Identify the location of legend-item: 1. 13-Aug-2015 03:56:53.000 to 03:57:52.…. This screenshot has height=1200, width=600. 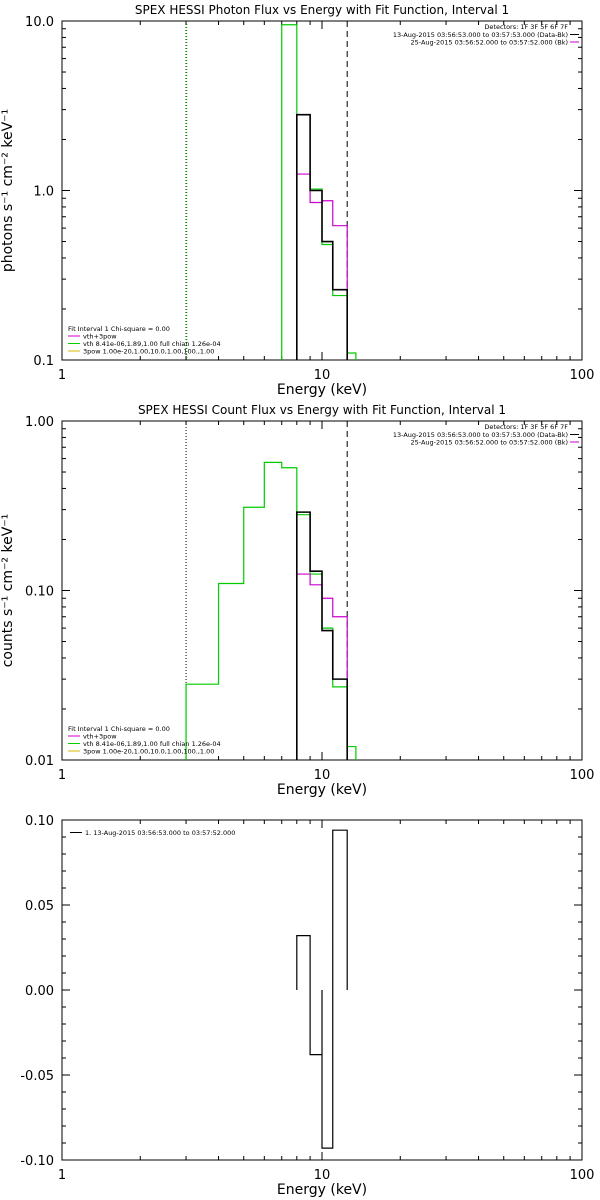
(160, 833).